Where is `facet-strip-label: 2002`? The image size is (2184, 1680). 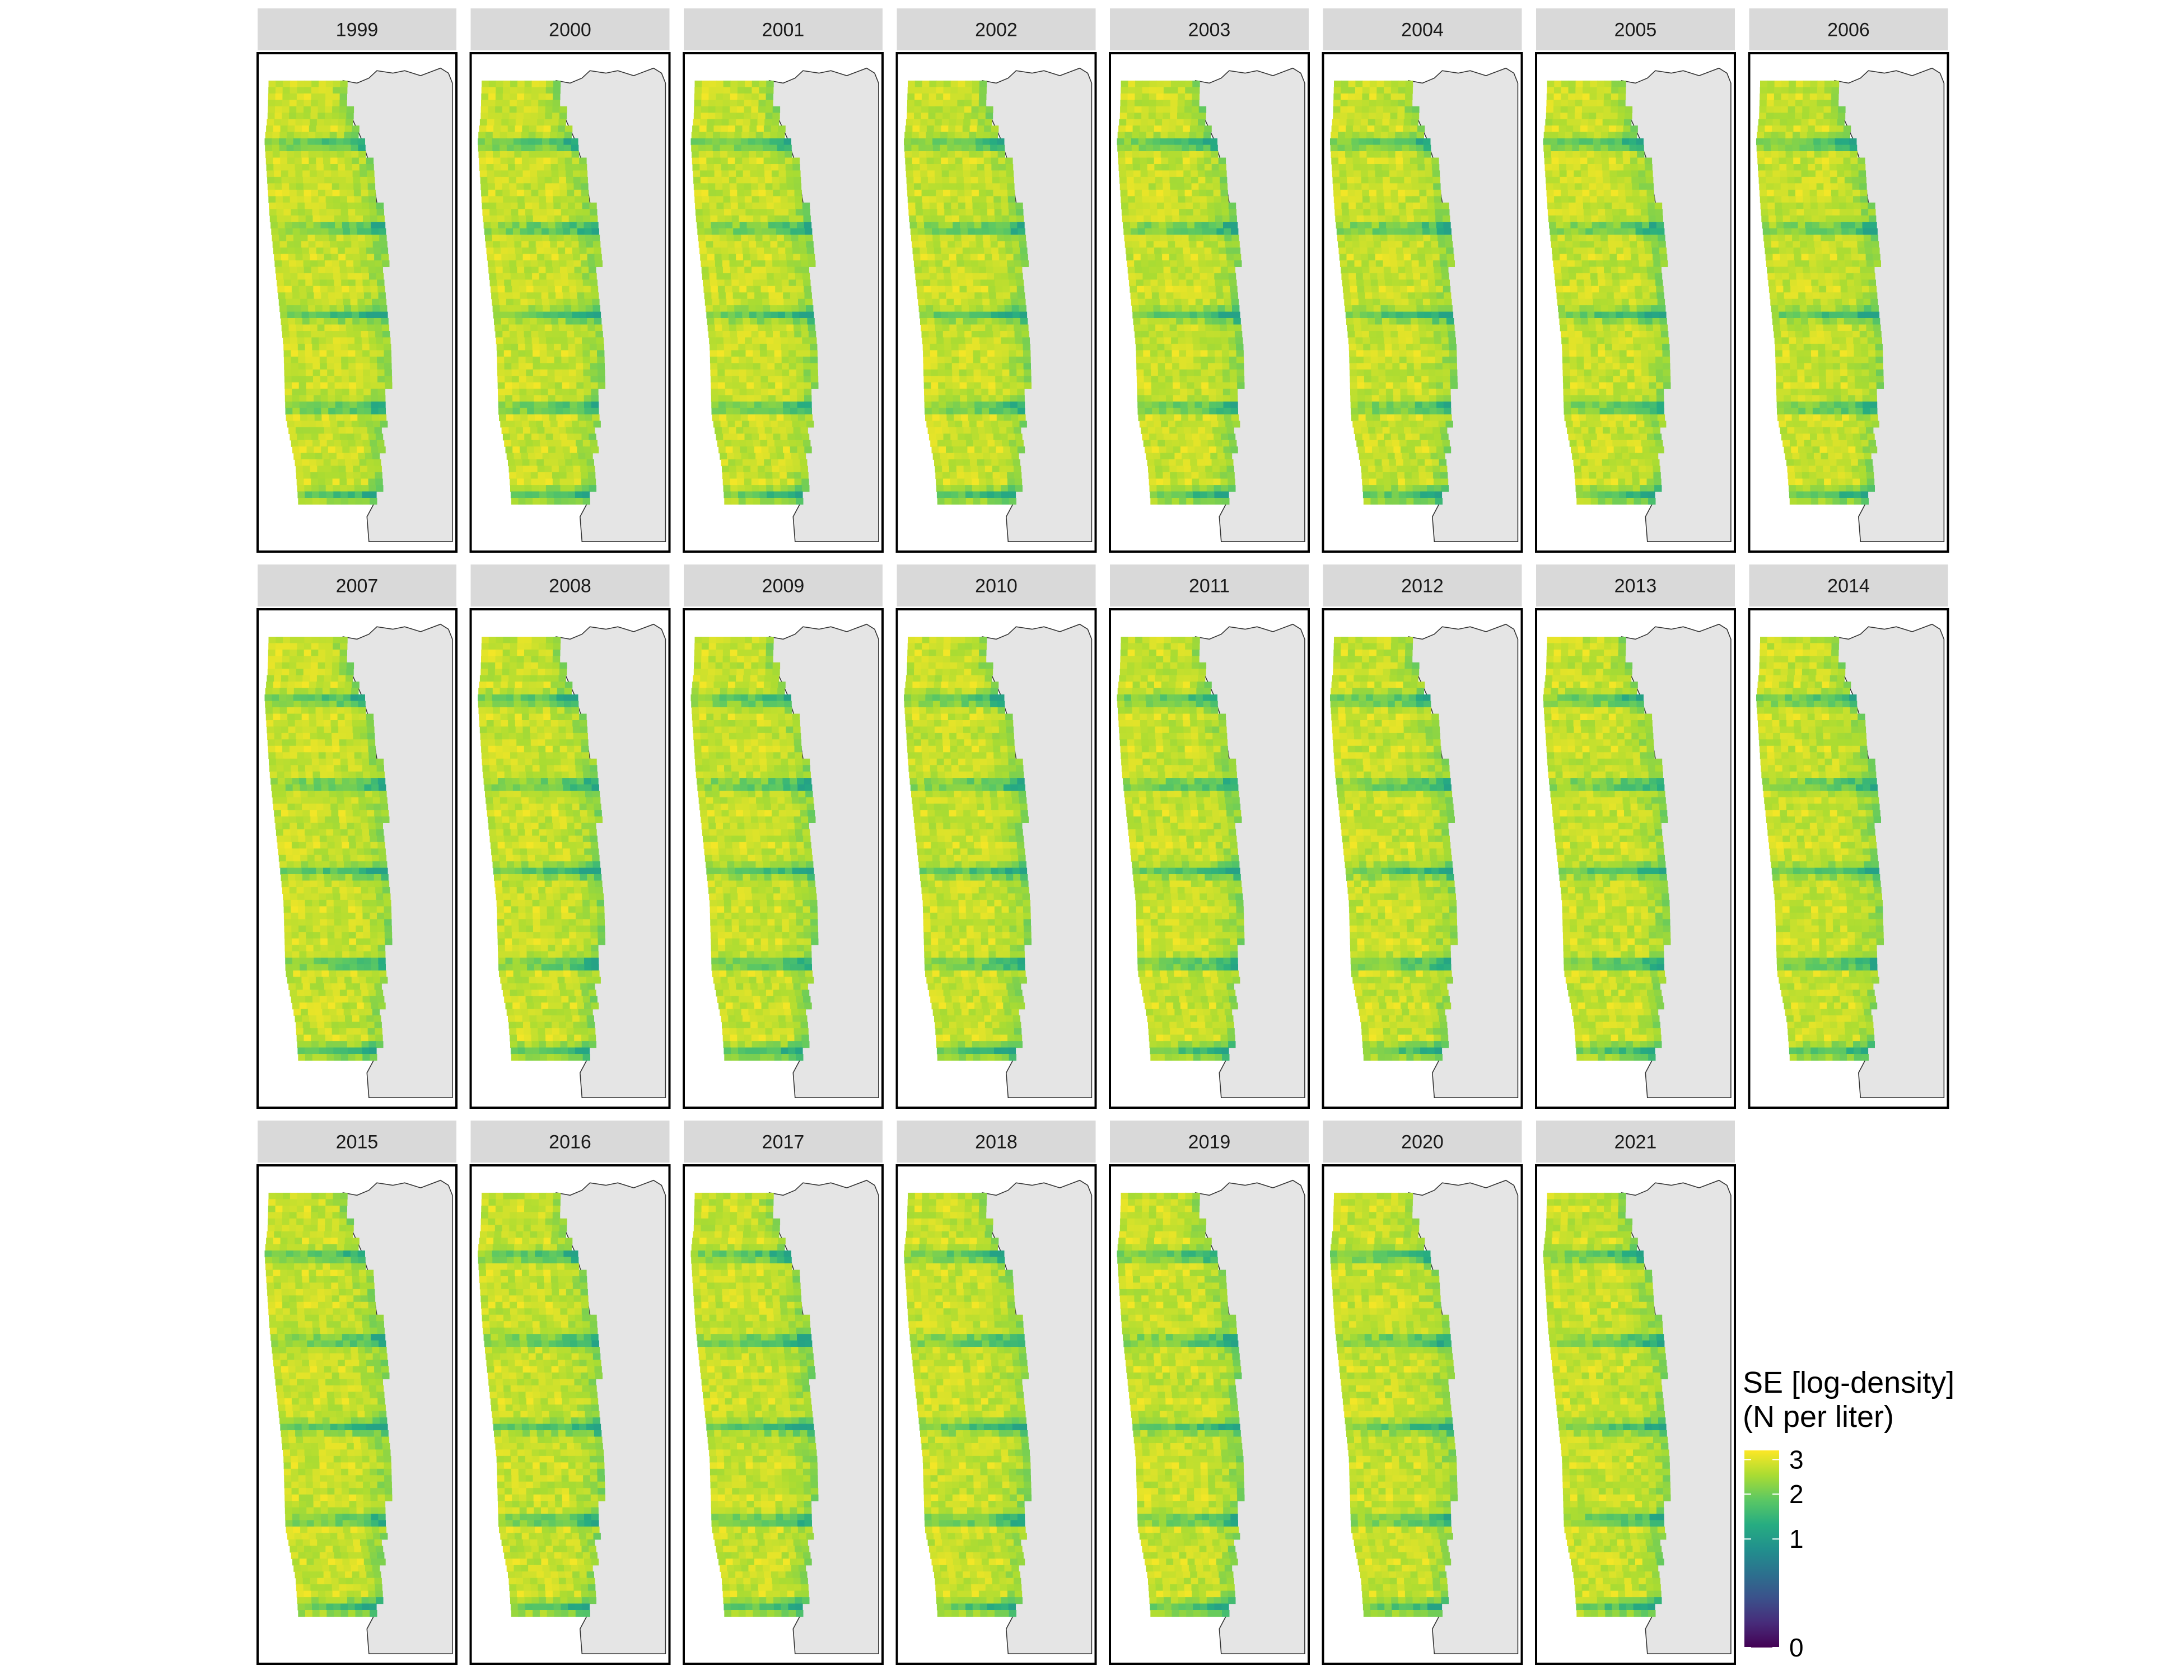 facet-strip-label: 2002 is located at coordinates (997, 31).